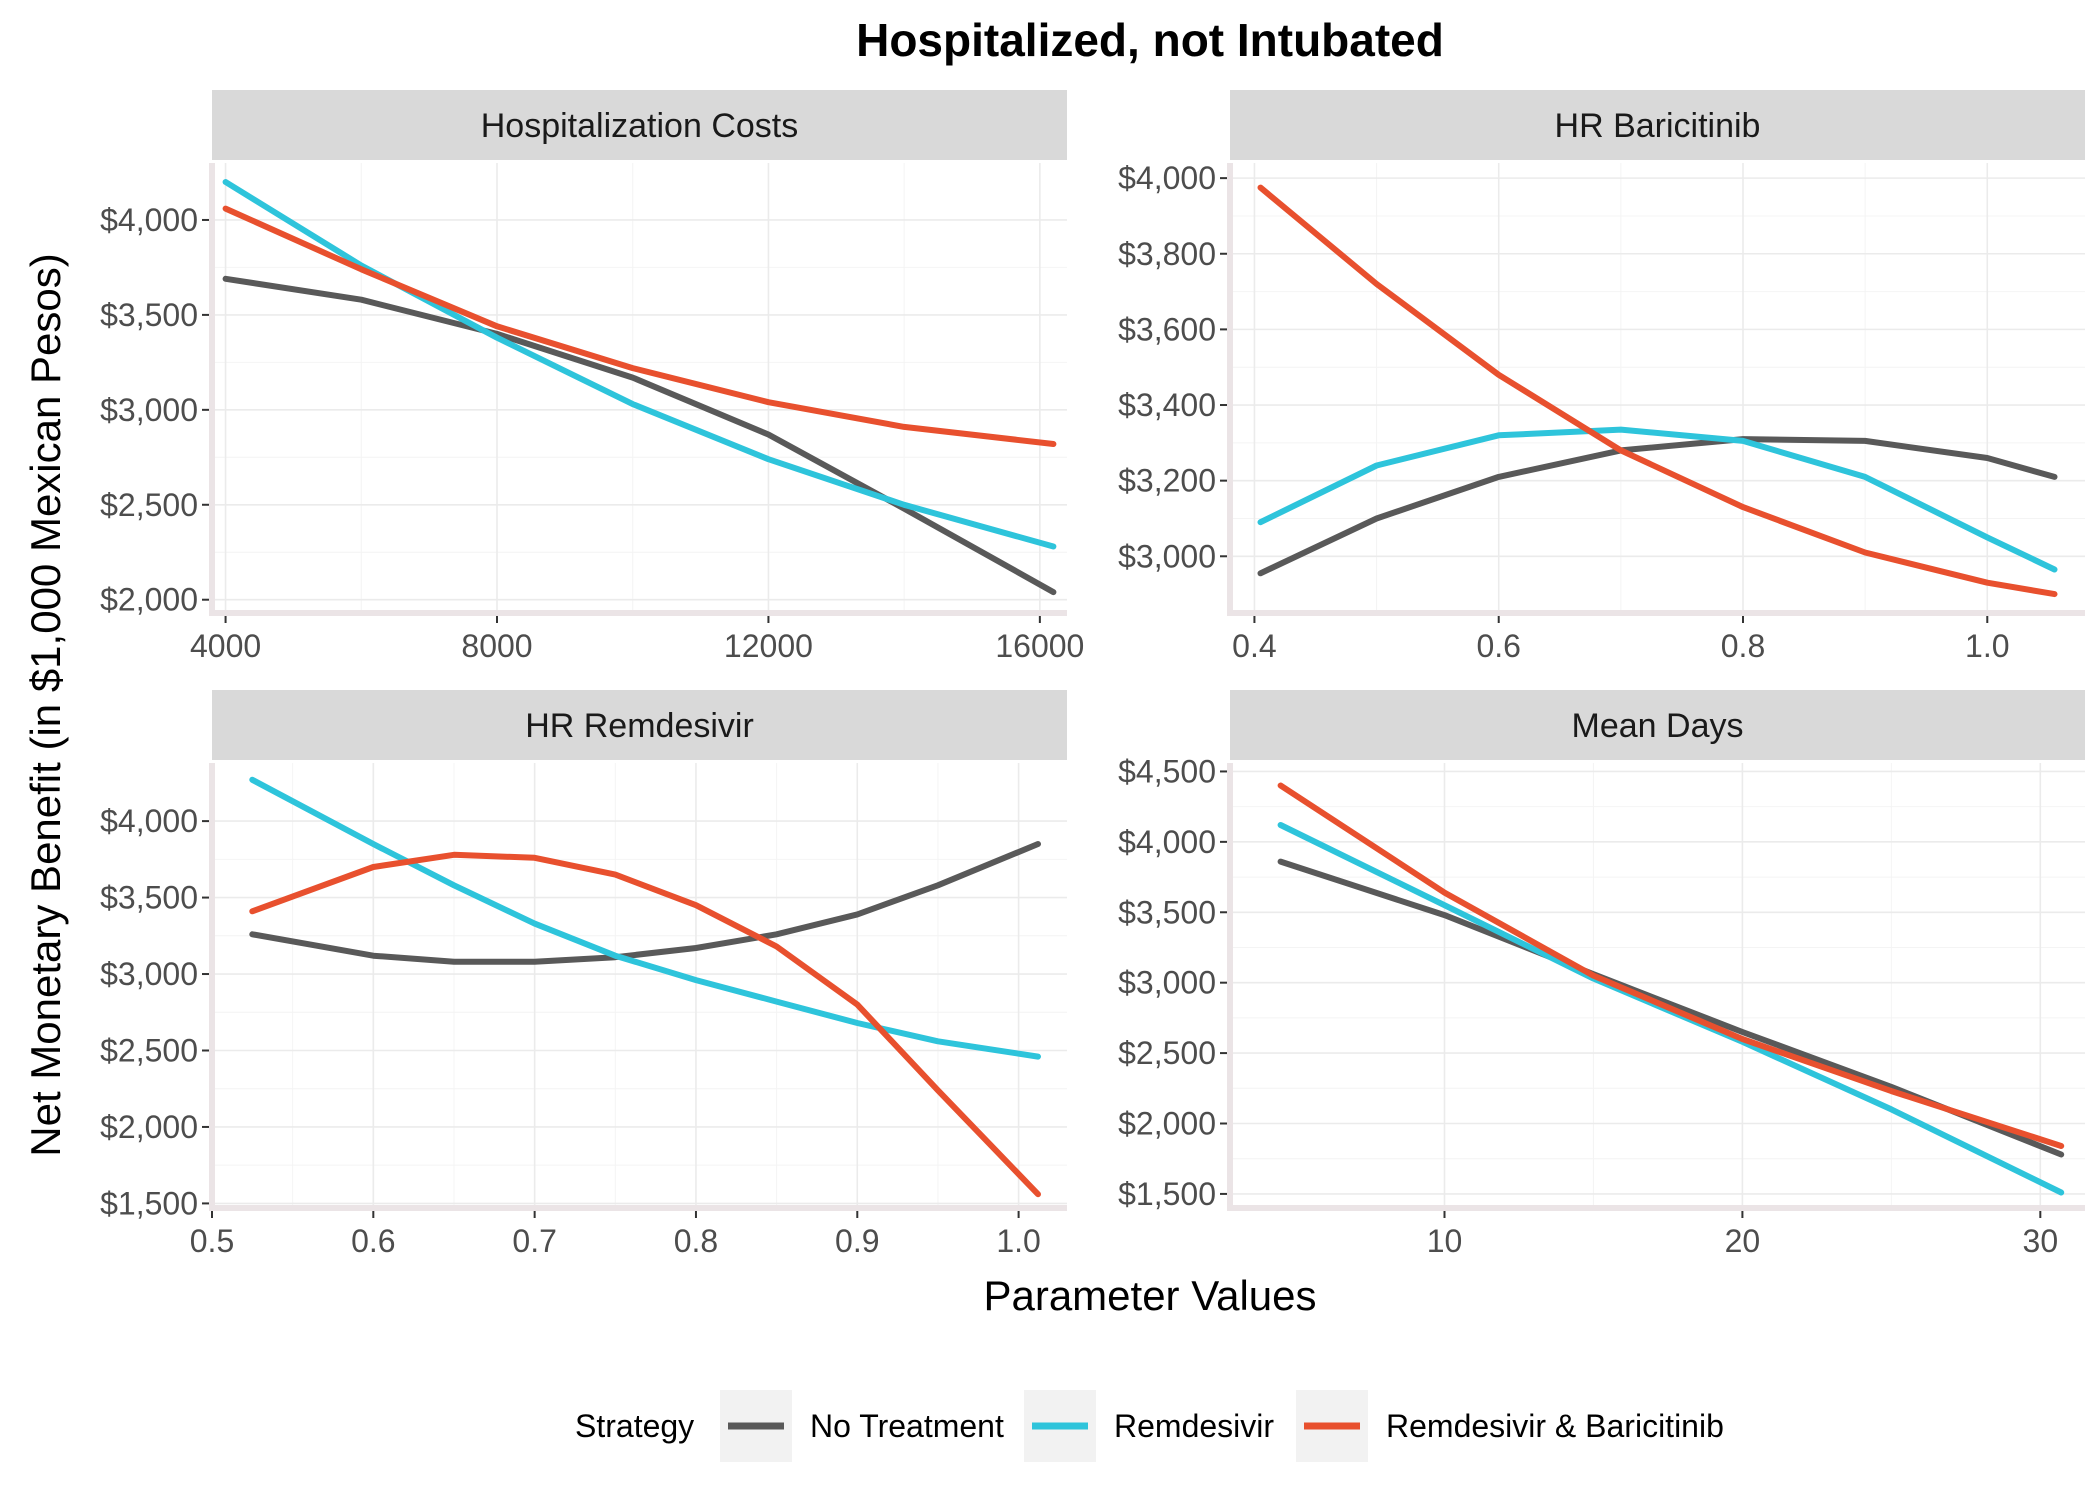 The image size is (2100, 1500). Describe the element at coordinates (1555, 1426) in the screenshot. I see `legend-label: Remdesivir & Baricitinib` at that location.